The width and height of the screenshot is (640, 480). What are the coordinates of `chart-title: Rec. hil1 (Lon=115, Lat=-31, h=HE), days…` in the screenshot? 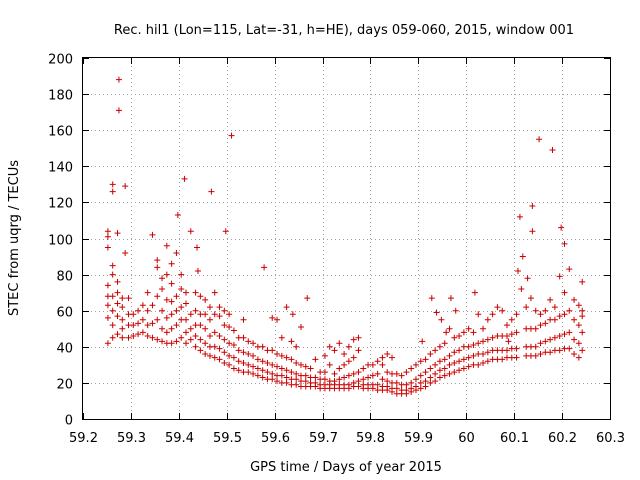 It's located at (344, 30).